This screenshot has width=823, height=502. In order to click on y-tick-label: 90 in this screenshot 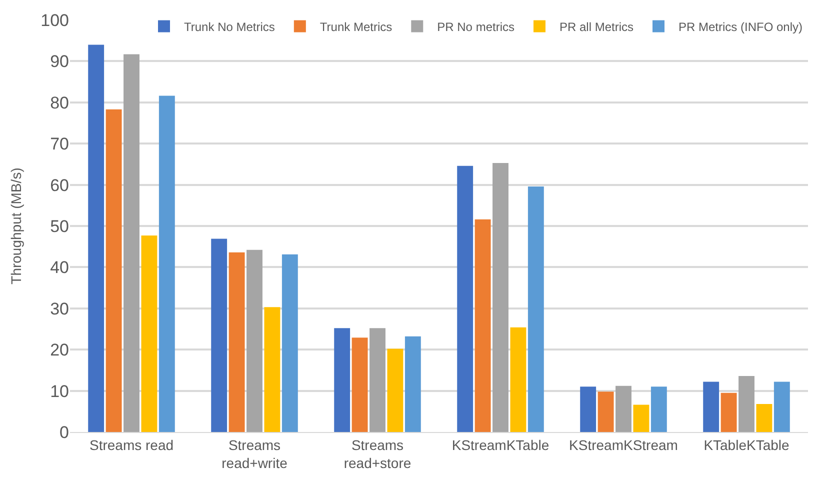, I will do `click(59, 62)`.